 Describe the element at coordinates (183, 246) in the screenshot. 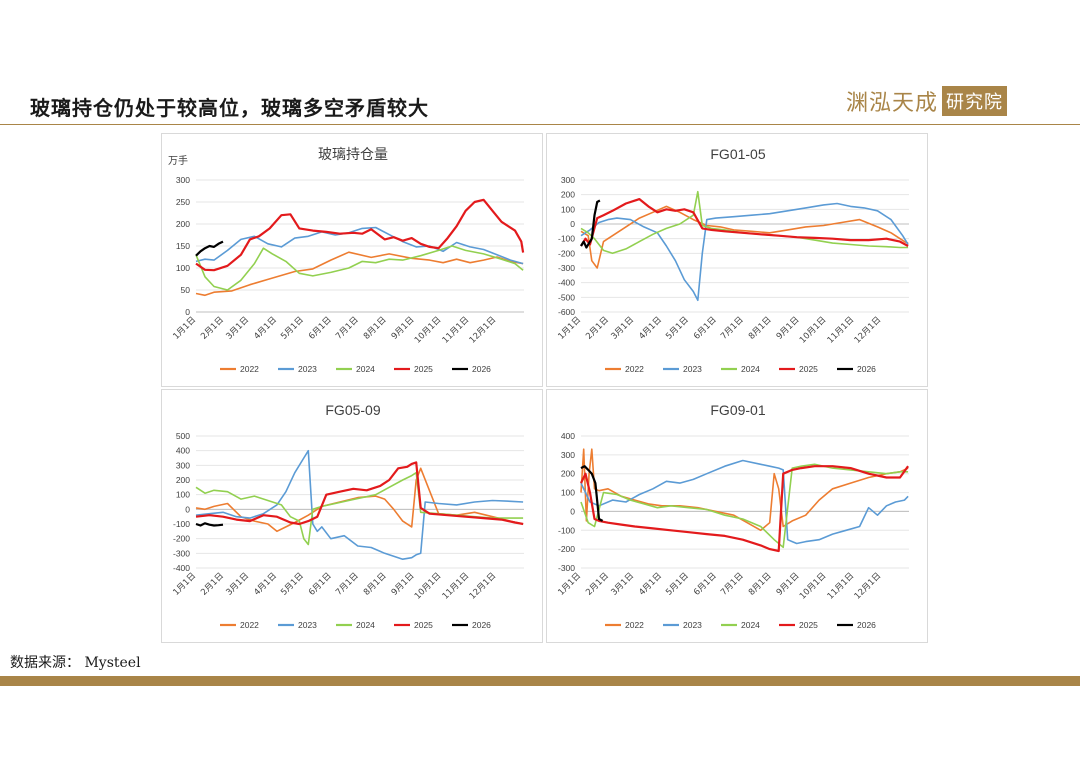

I see `y-tick-label: 150` at that location.